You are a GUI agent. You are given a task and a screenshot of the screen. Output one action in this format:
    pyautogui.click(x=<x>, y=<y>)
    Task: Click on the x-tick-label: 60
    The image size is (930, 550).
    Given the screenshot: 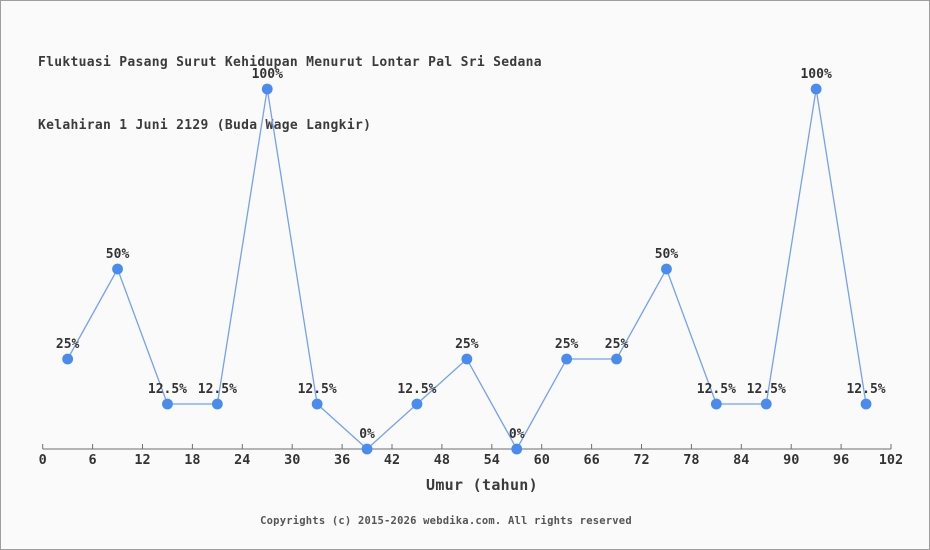 What is the action you would take?
    pyautogui.click(x=542, y=460)
    